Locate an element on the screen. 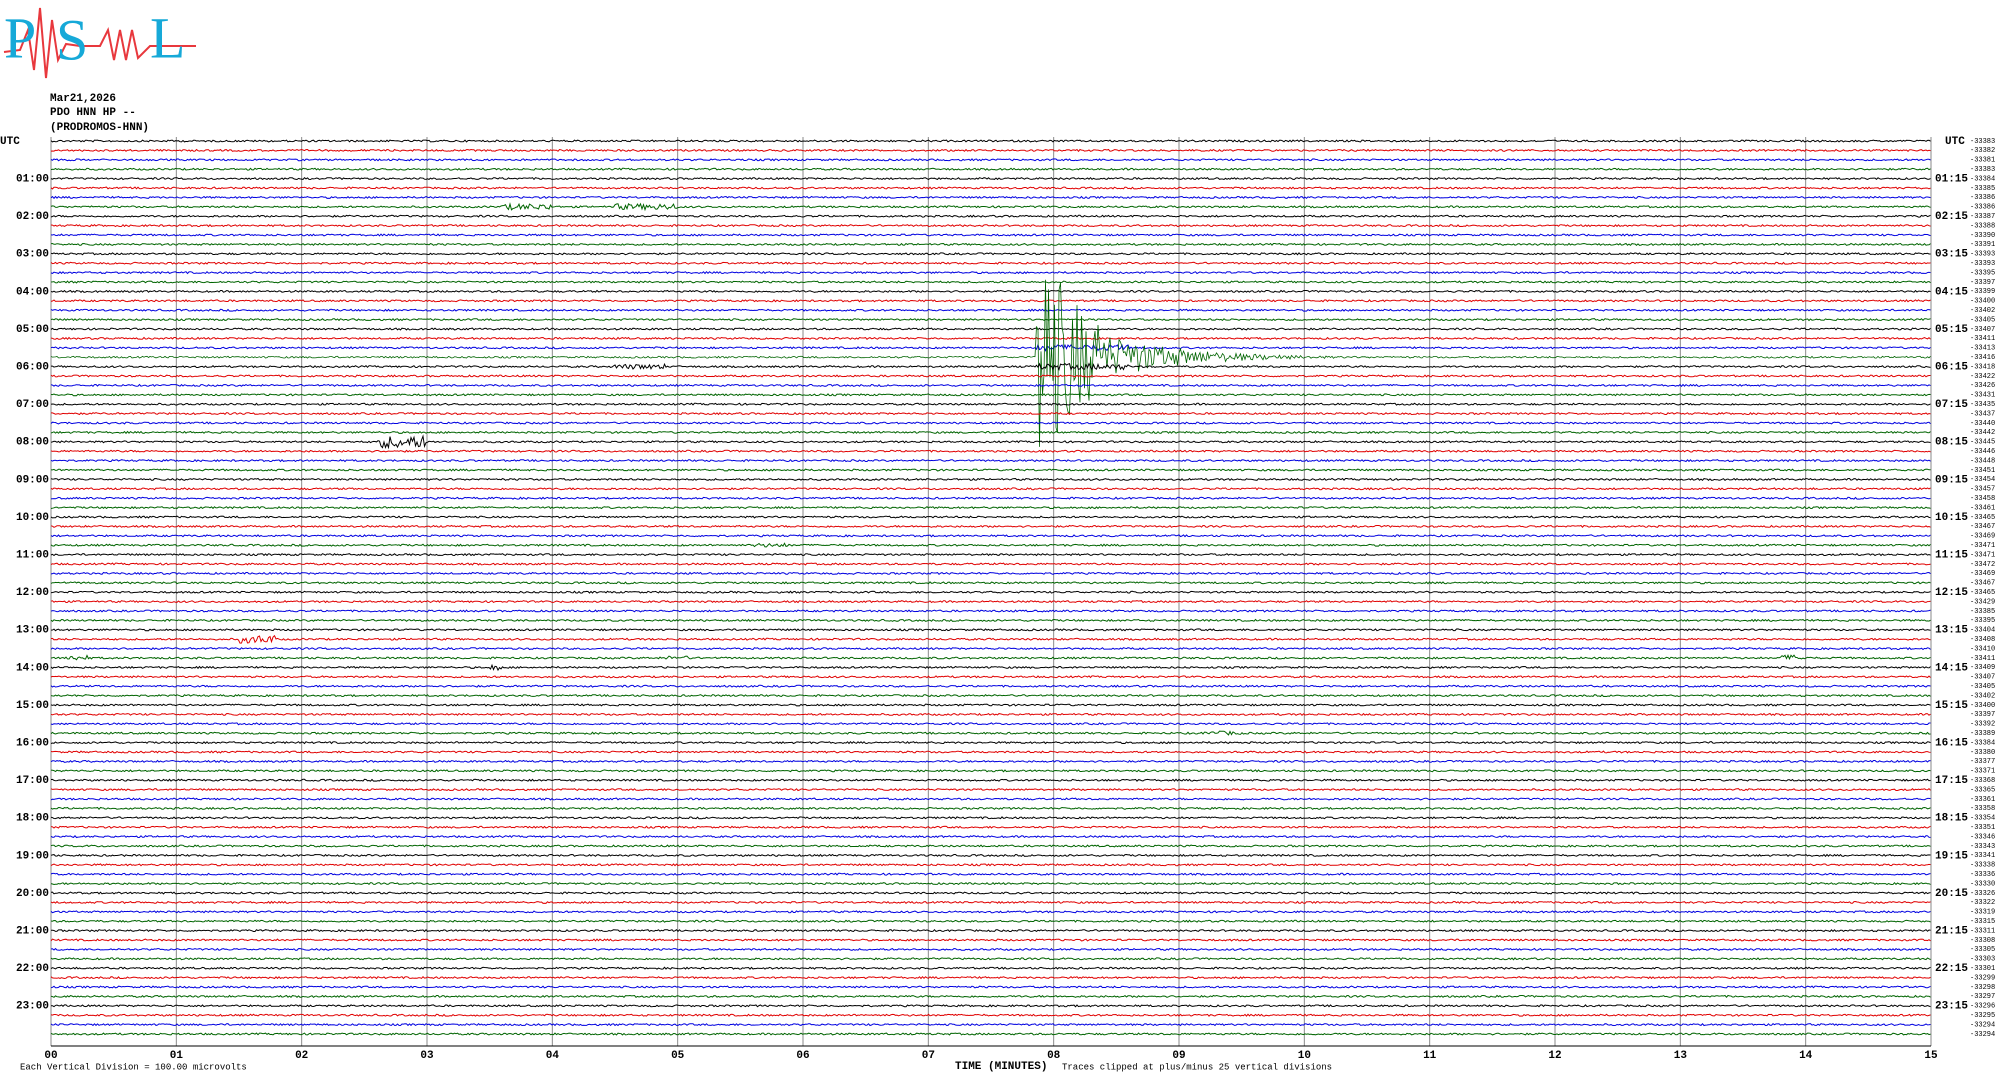  trace-offset: -33467 is located at coordinates (1982, 527).